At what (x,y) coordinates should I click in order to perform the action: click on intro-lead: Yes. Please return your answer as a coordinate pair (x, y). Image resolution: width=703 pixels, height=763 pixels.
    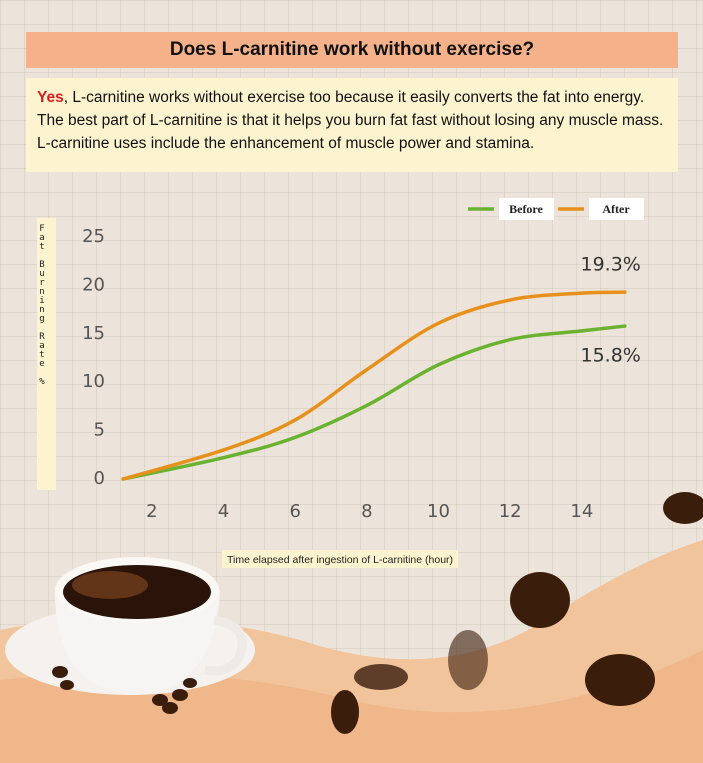
    Looking at the image, I should click on (50, 97).